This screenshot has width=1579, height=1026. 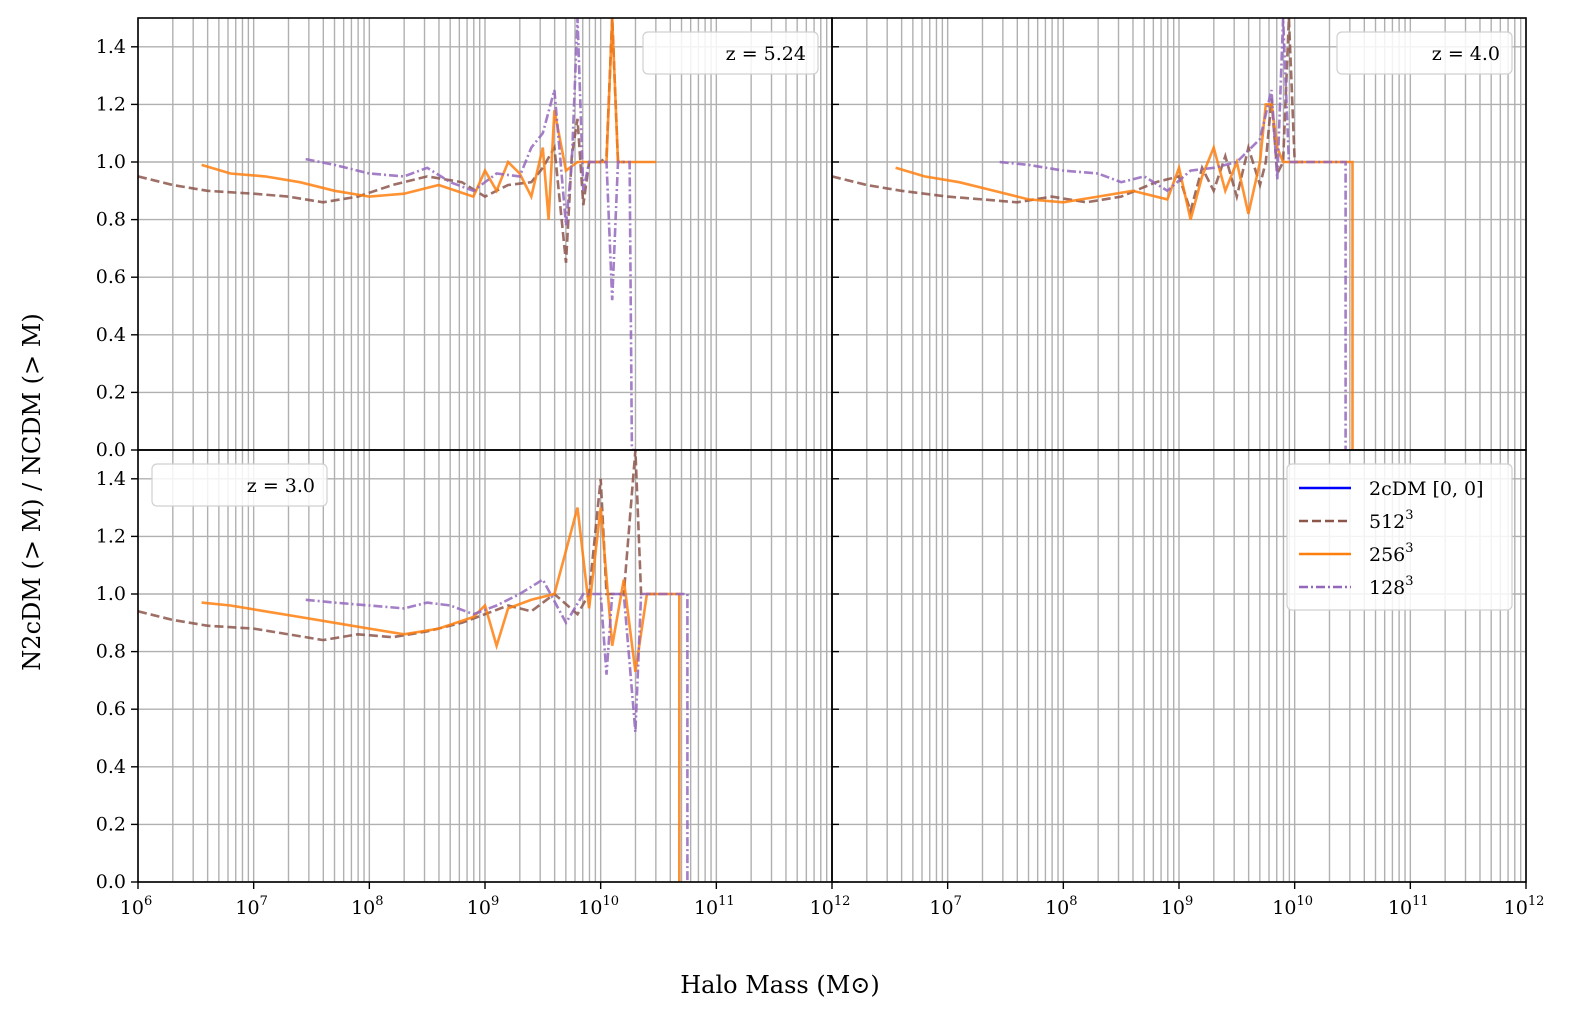 What do you see at coordinates (136, 906) in the screenshot?
I see `x-tick-label: 10⁶` at bounding box center [136, 906].